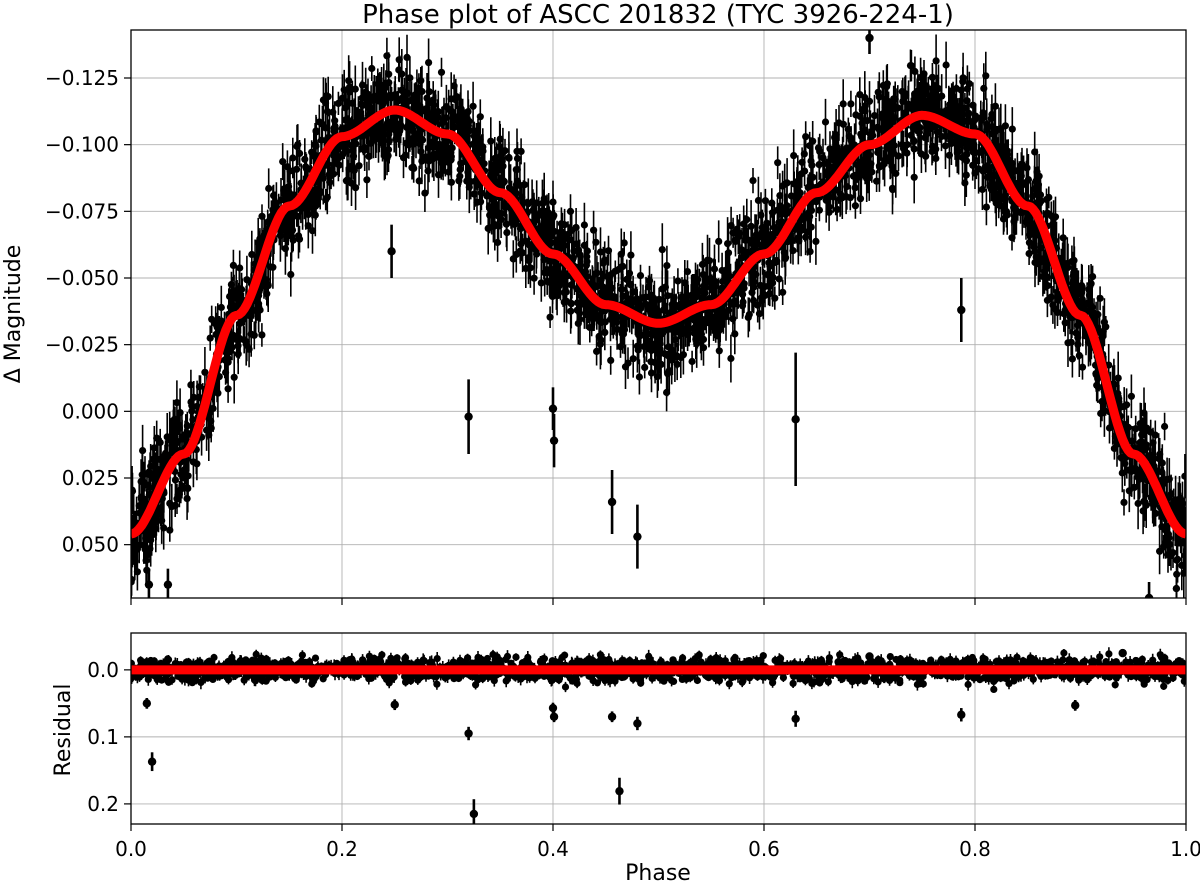  I want to click on top-y-axis-label: Δ Magnitude, so click(13, 314).